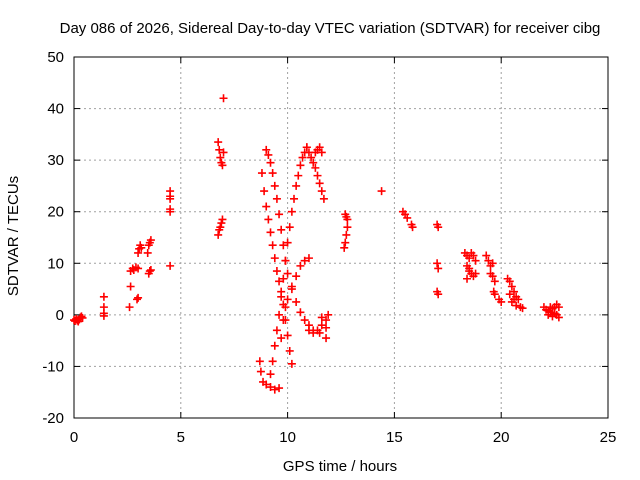 The height and width of the screenshot is (480, 640). Describe the element at coordinates (608, 437) in the screenshot. I see `x-tick-label: 25` at that location.